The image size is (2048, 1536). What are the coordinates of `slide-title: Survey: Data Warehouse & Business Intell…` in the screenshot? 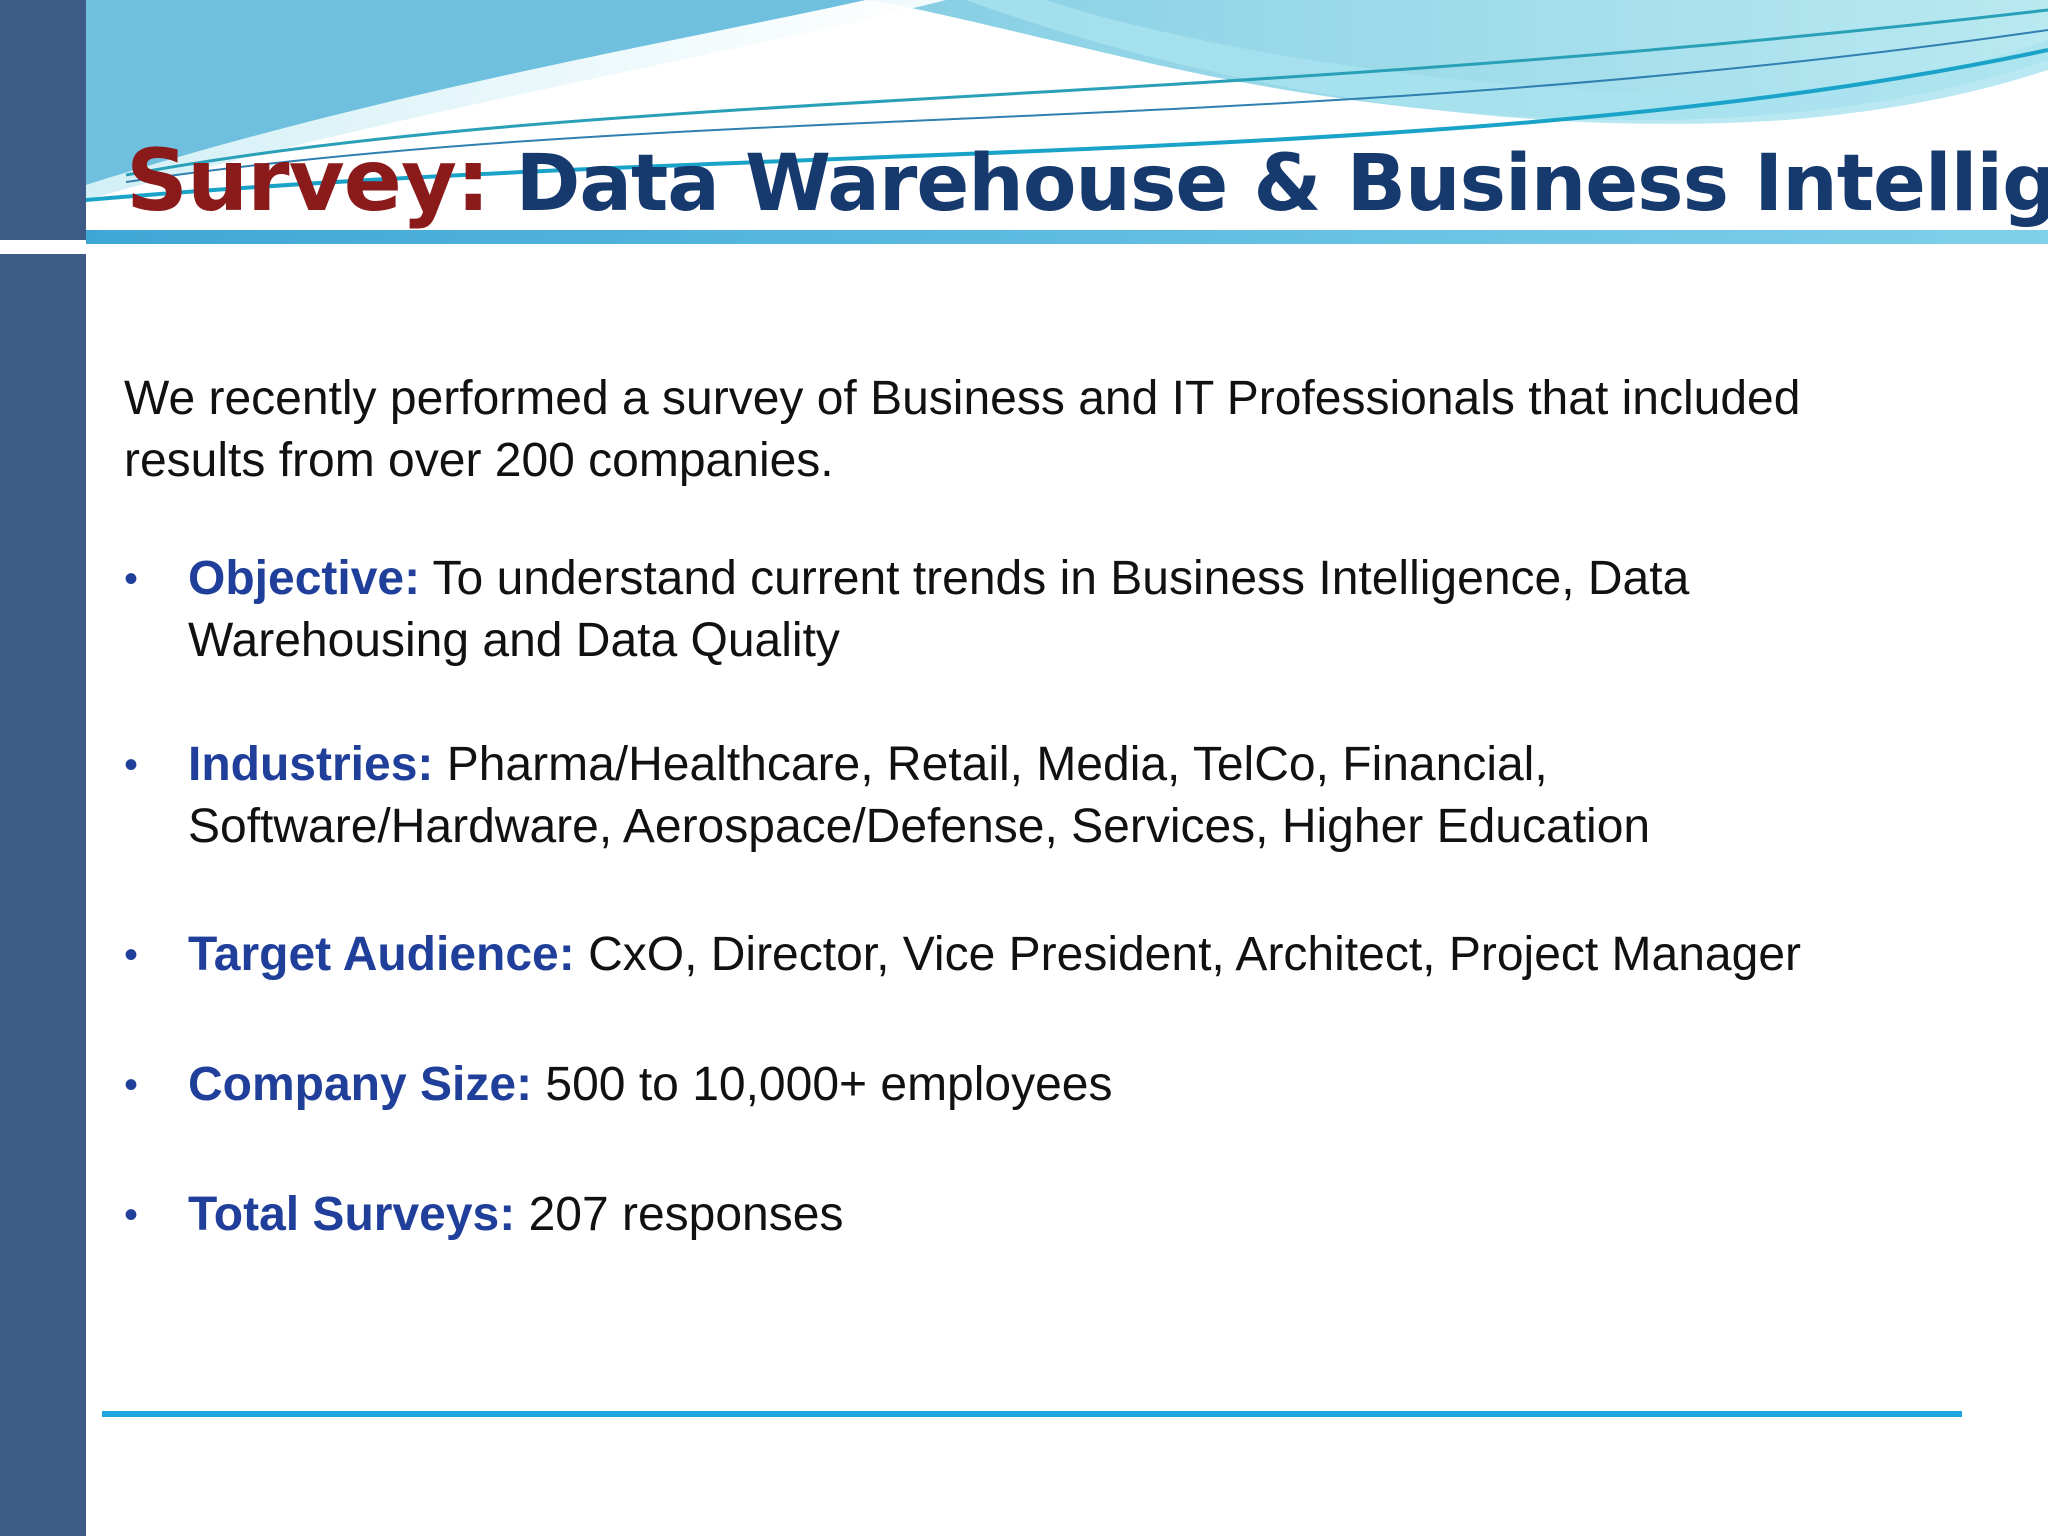 It's located at (1087, 181).